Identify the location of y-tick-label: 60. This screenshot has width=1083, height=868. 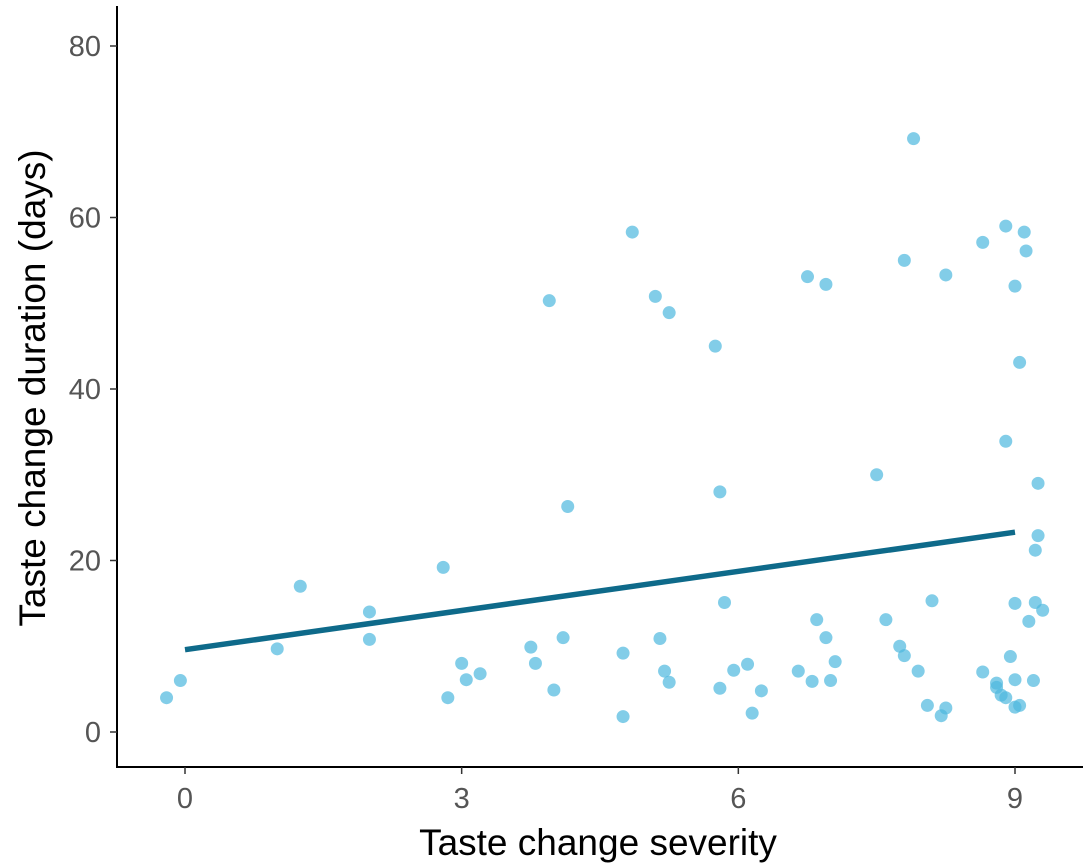
(85, 219).